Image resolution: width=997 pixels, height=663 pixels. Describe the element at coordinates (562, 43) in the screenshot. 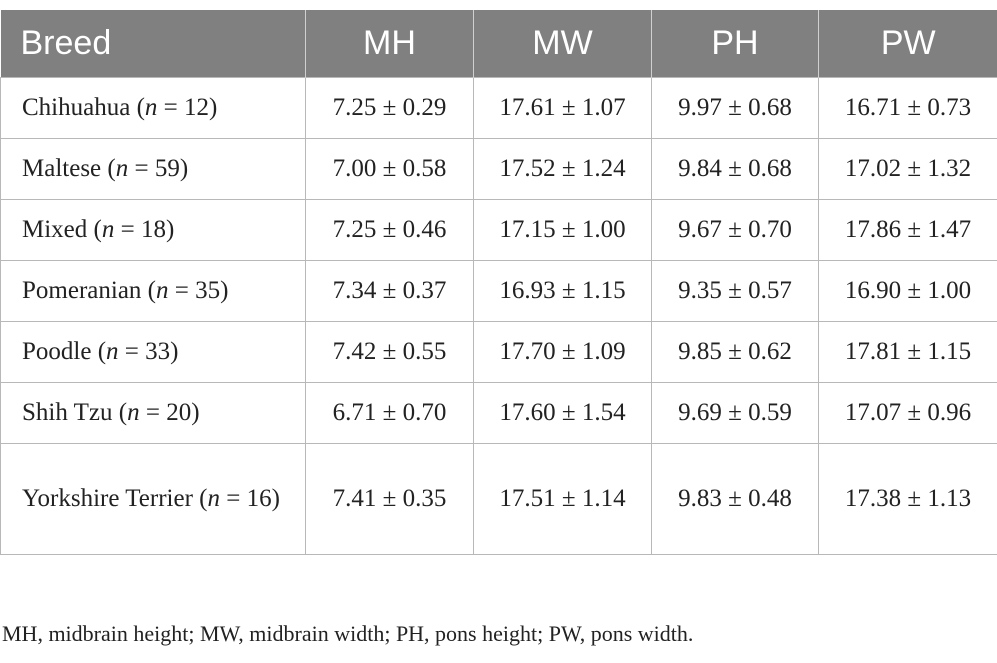

I see `header-mw: MW` at that location.